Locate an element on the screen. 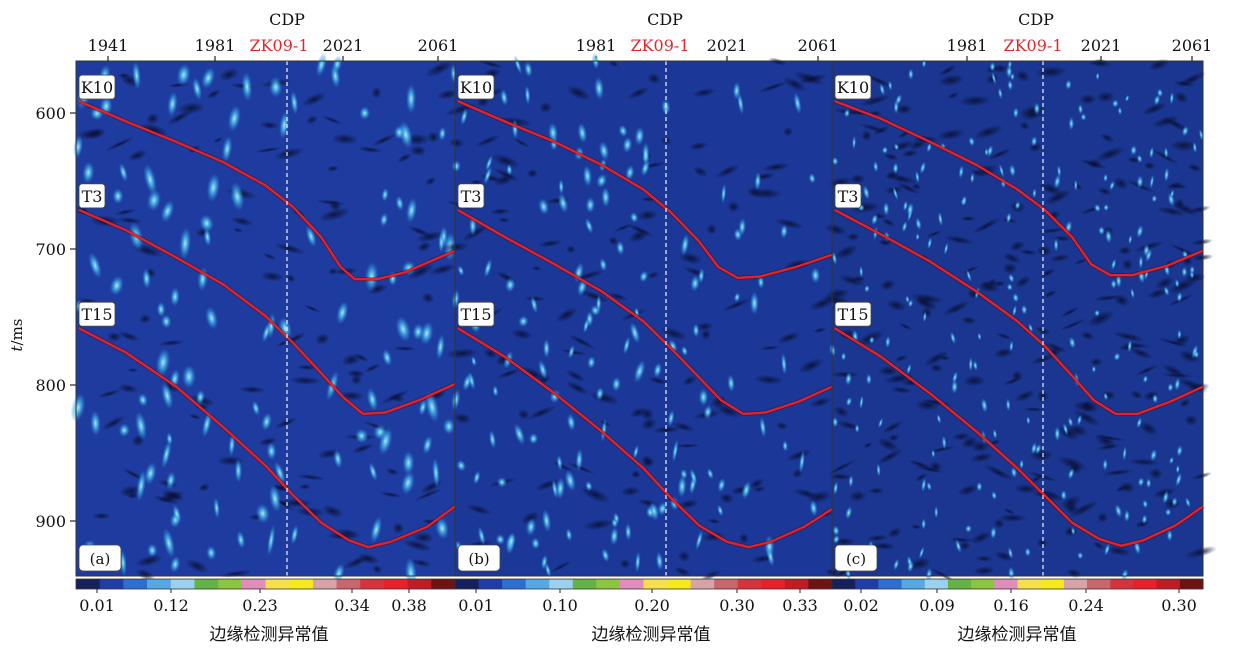 This screenshot has width=1260, height=655. colorbar-tick-label: 0.10 is located at coordinates (560, 605).